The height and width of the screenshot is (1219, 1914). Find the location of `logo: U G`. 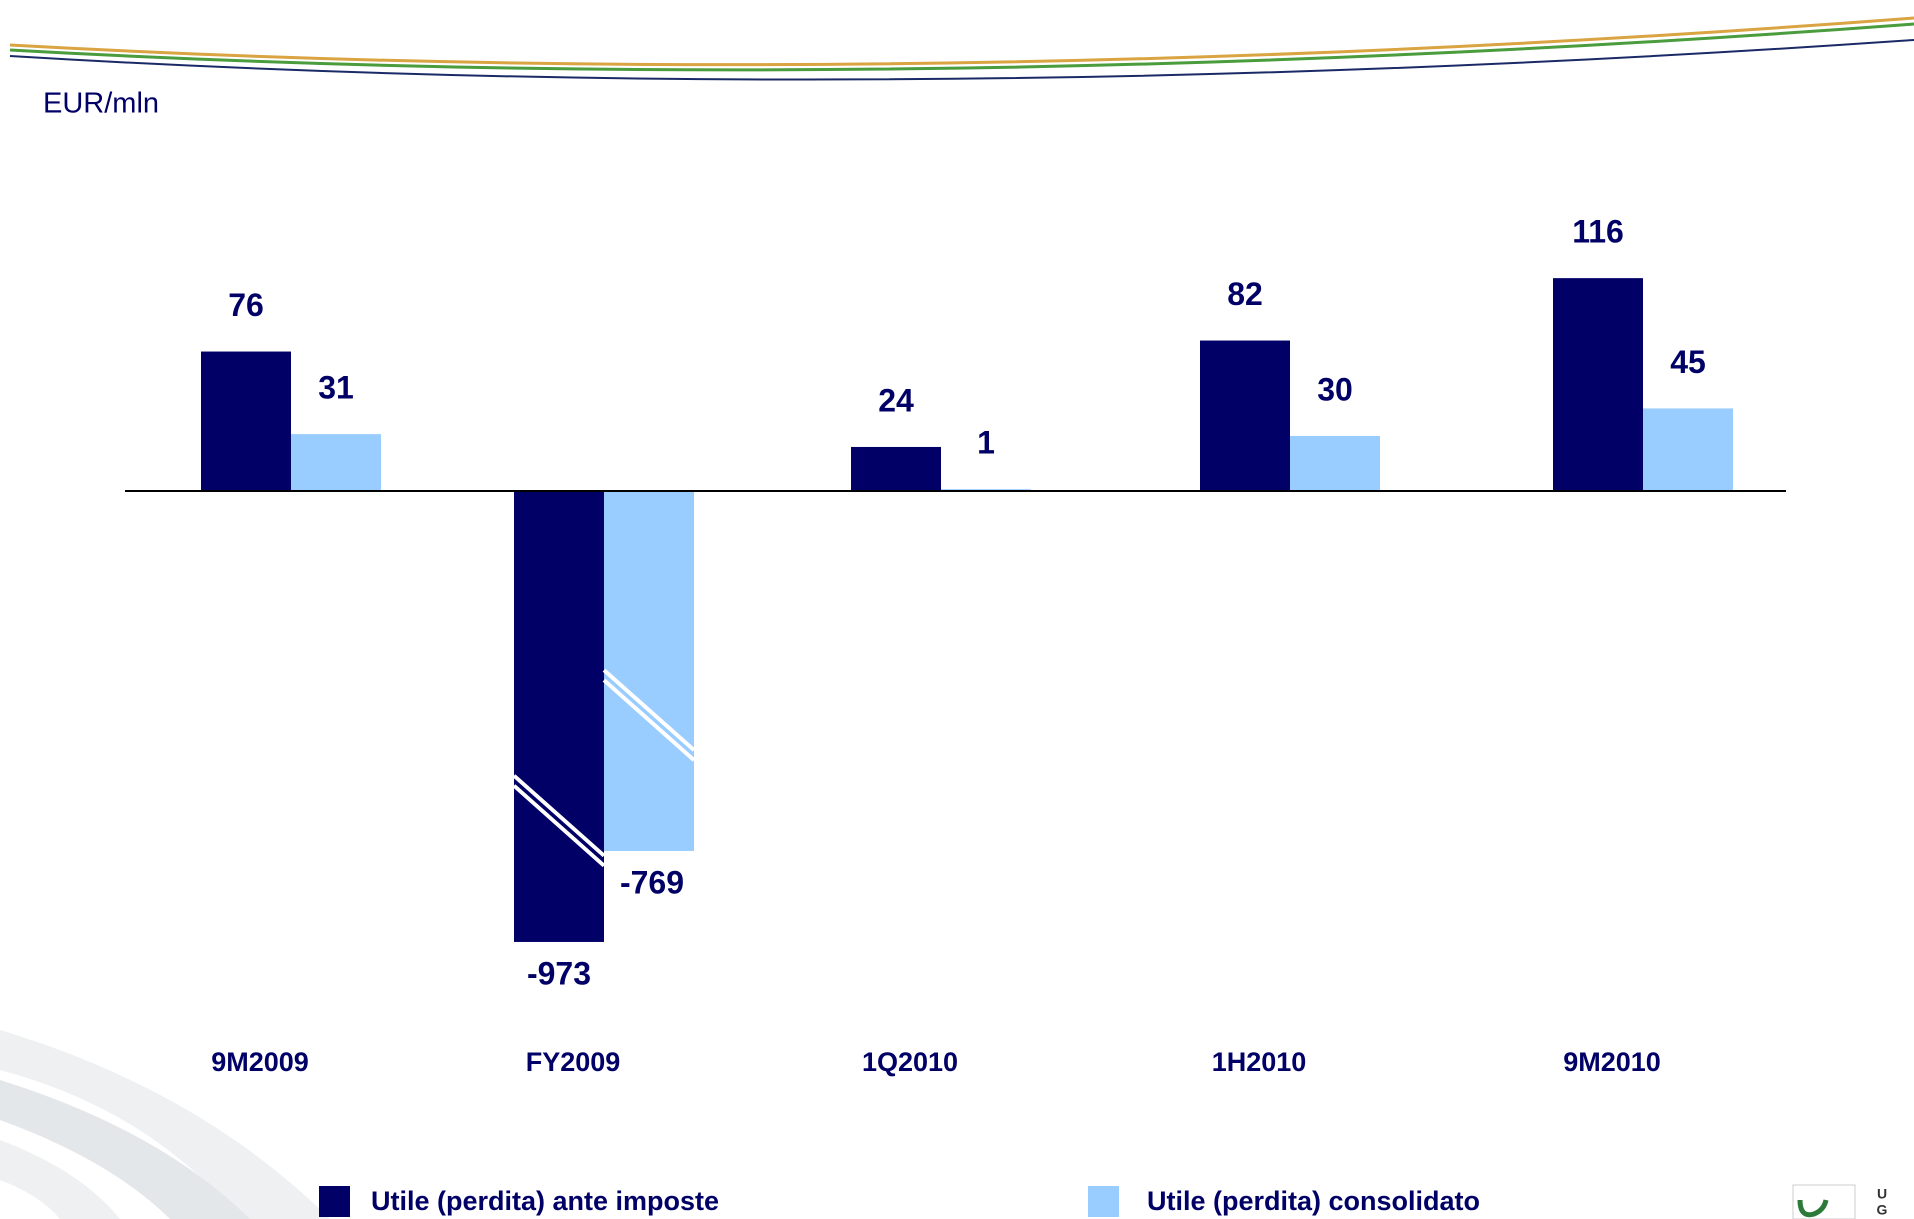

logo: U G is located at coordinates (1840, 1201).